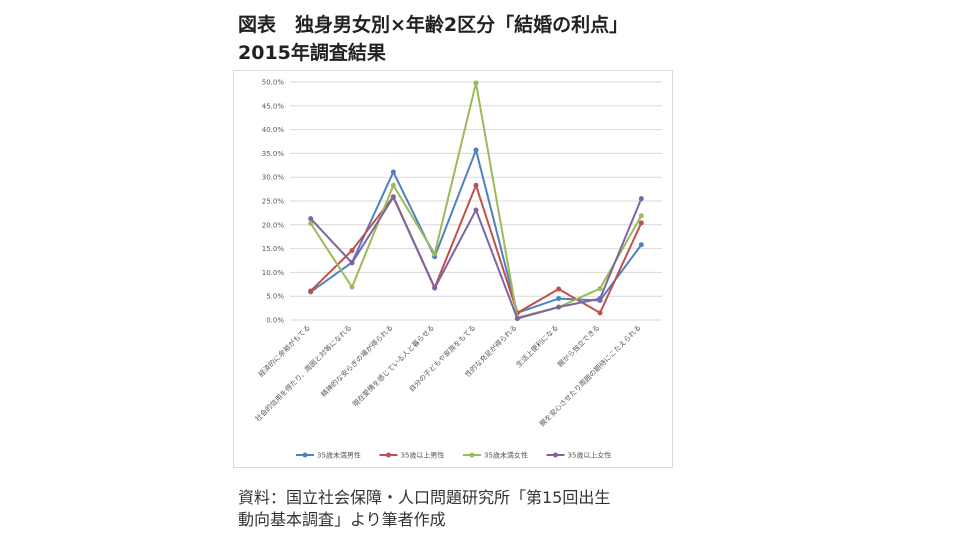  Describe the element at coordinates (433, 25) in the screenshot. I see `chart-title: 図表 独身男女別×年齢2区分「結婚の利点」` at that location.